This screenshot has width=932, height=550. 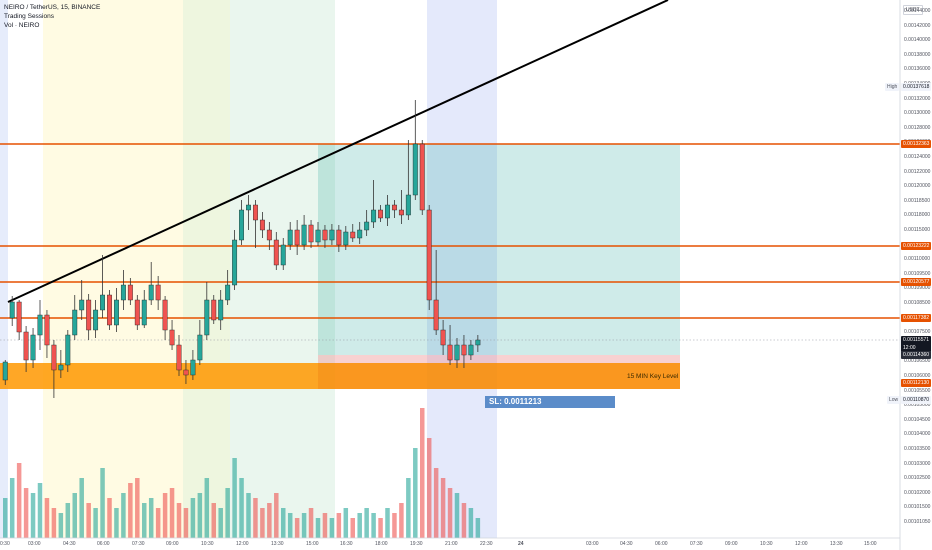 What do you see at coordinates (917, 54) in the screenshot?
I see `price-tick-label: 0.00138000` at bounding box center [917, 54].